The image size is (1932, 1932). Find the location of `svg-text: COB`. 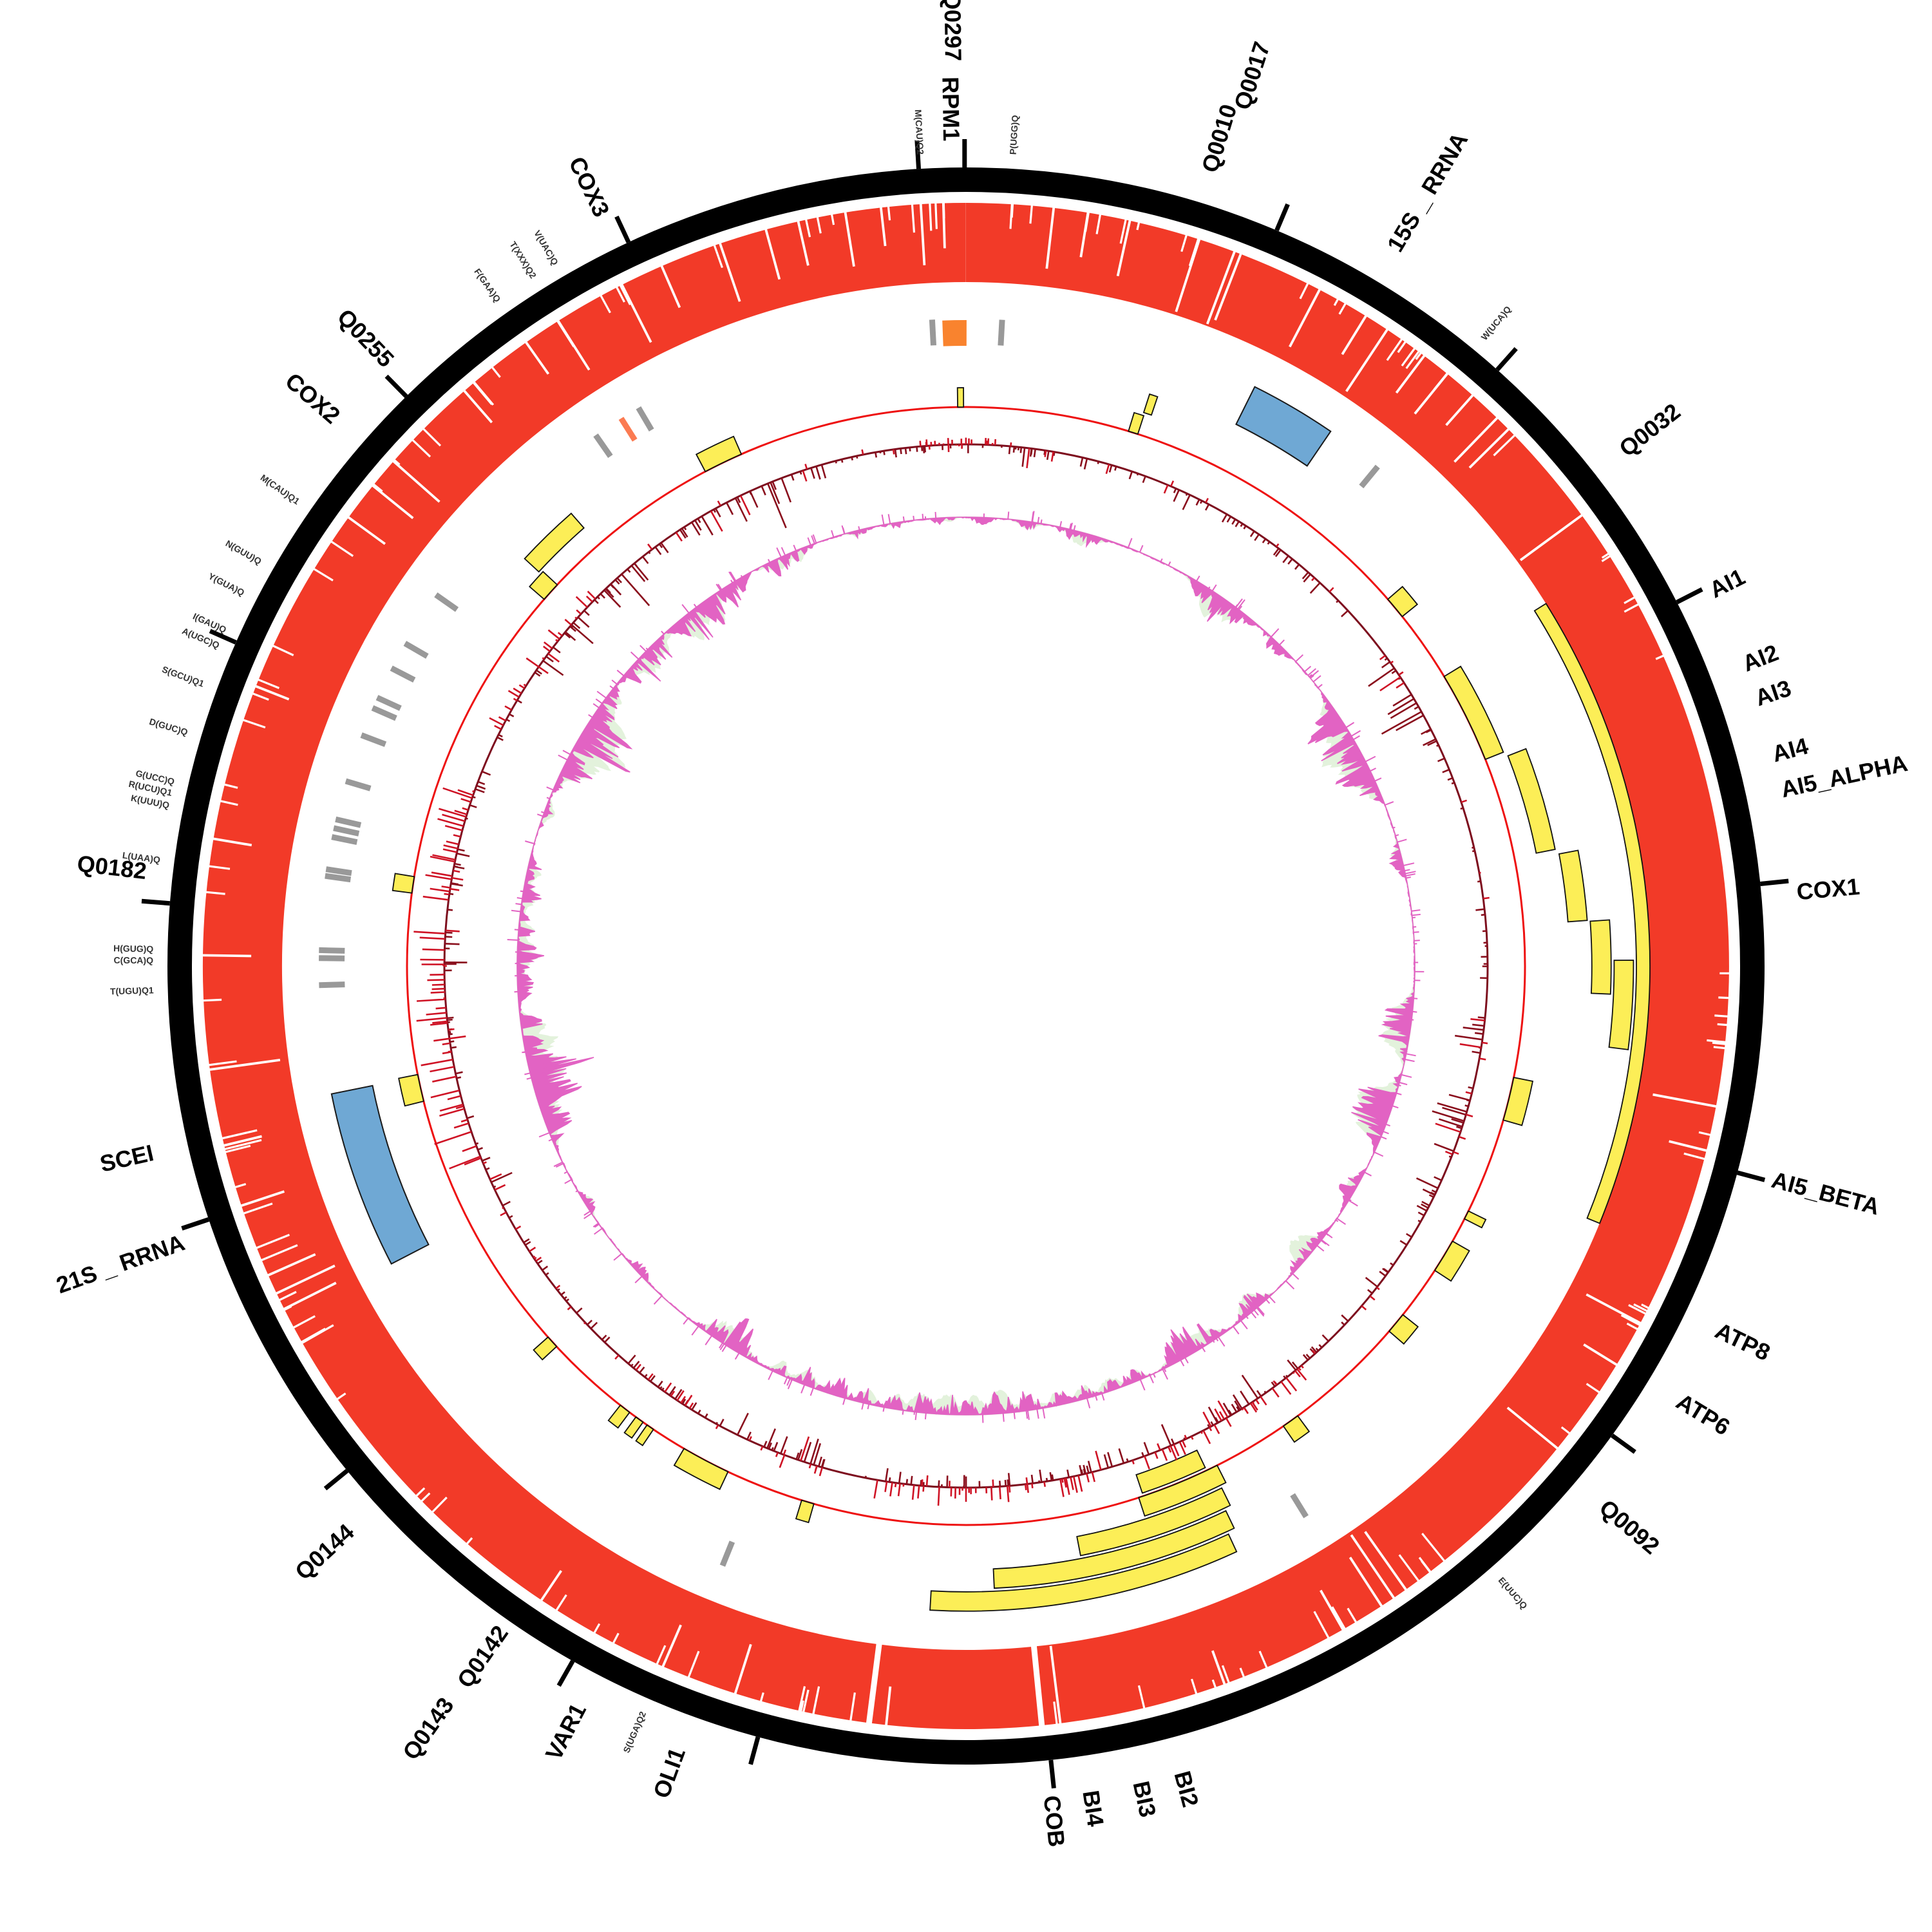

svg-text: COB is located at coordinates (1054, 1821).